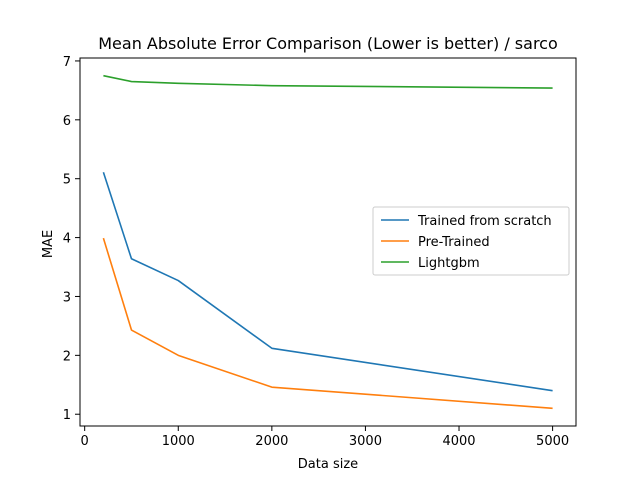 Image resolution: width=640 pixels, height=480 pixels. I want to click on y-axis-label: MAE, so click(48, 244).